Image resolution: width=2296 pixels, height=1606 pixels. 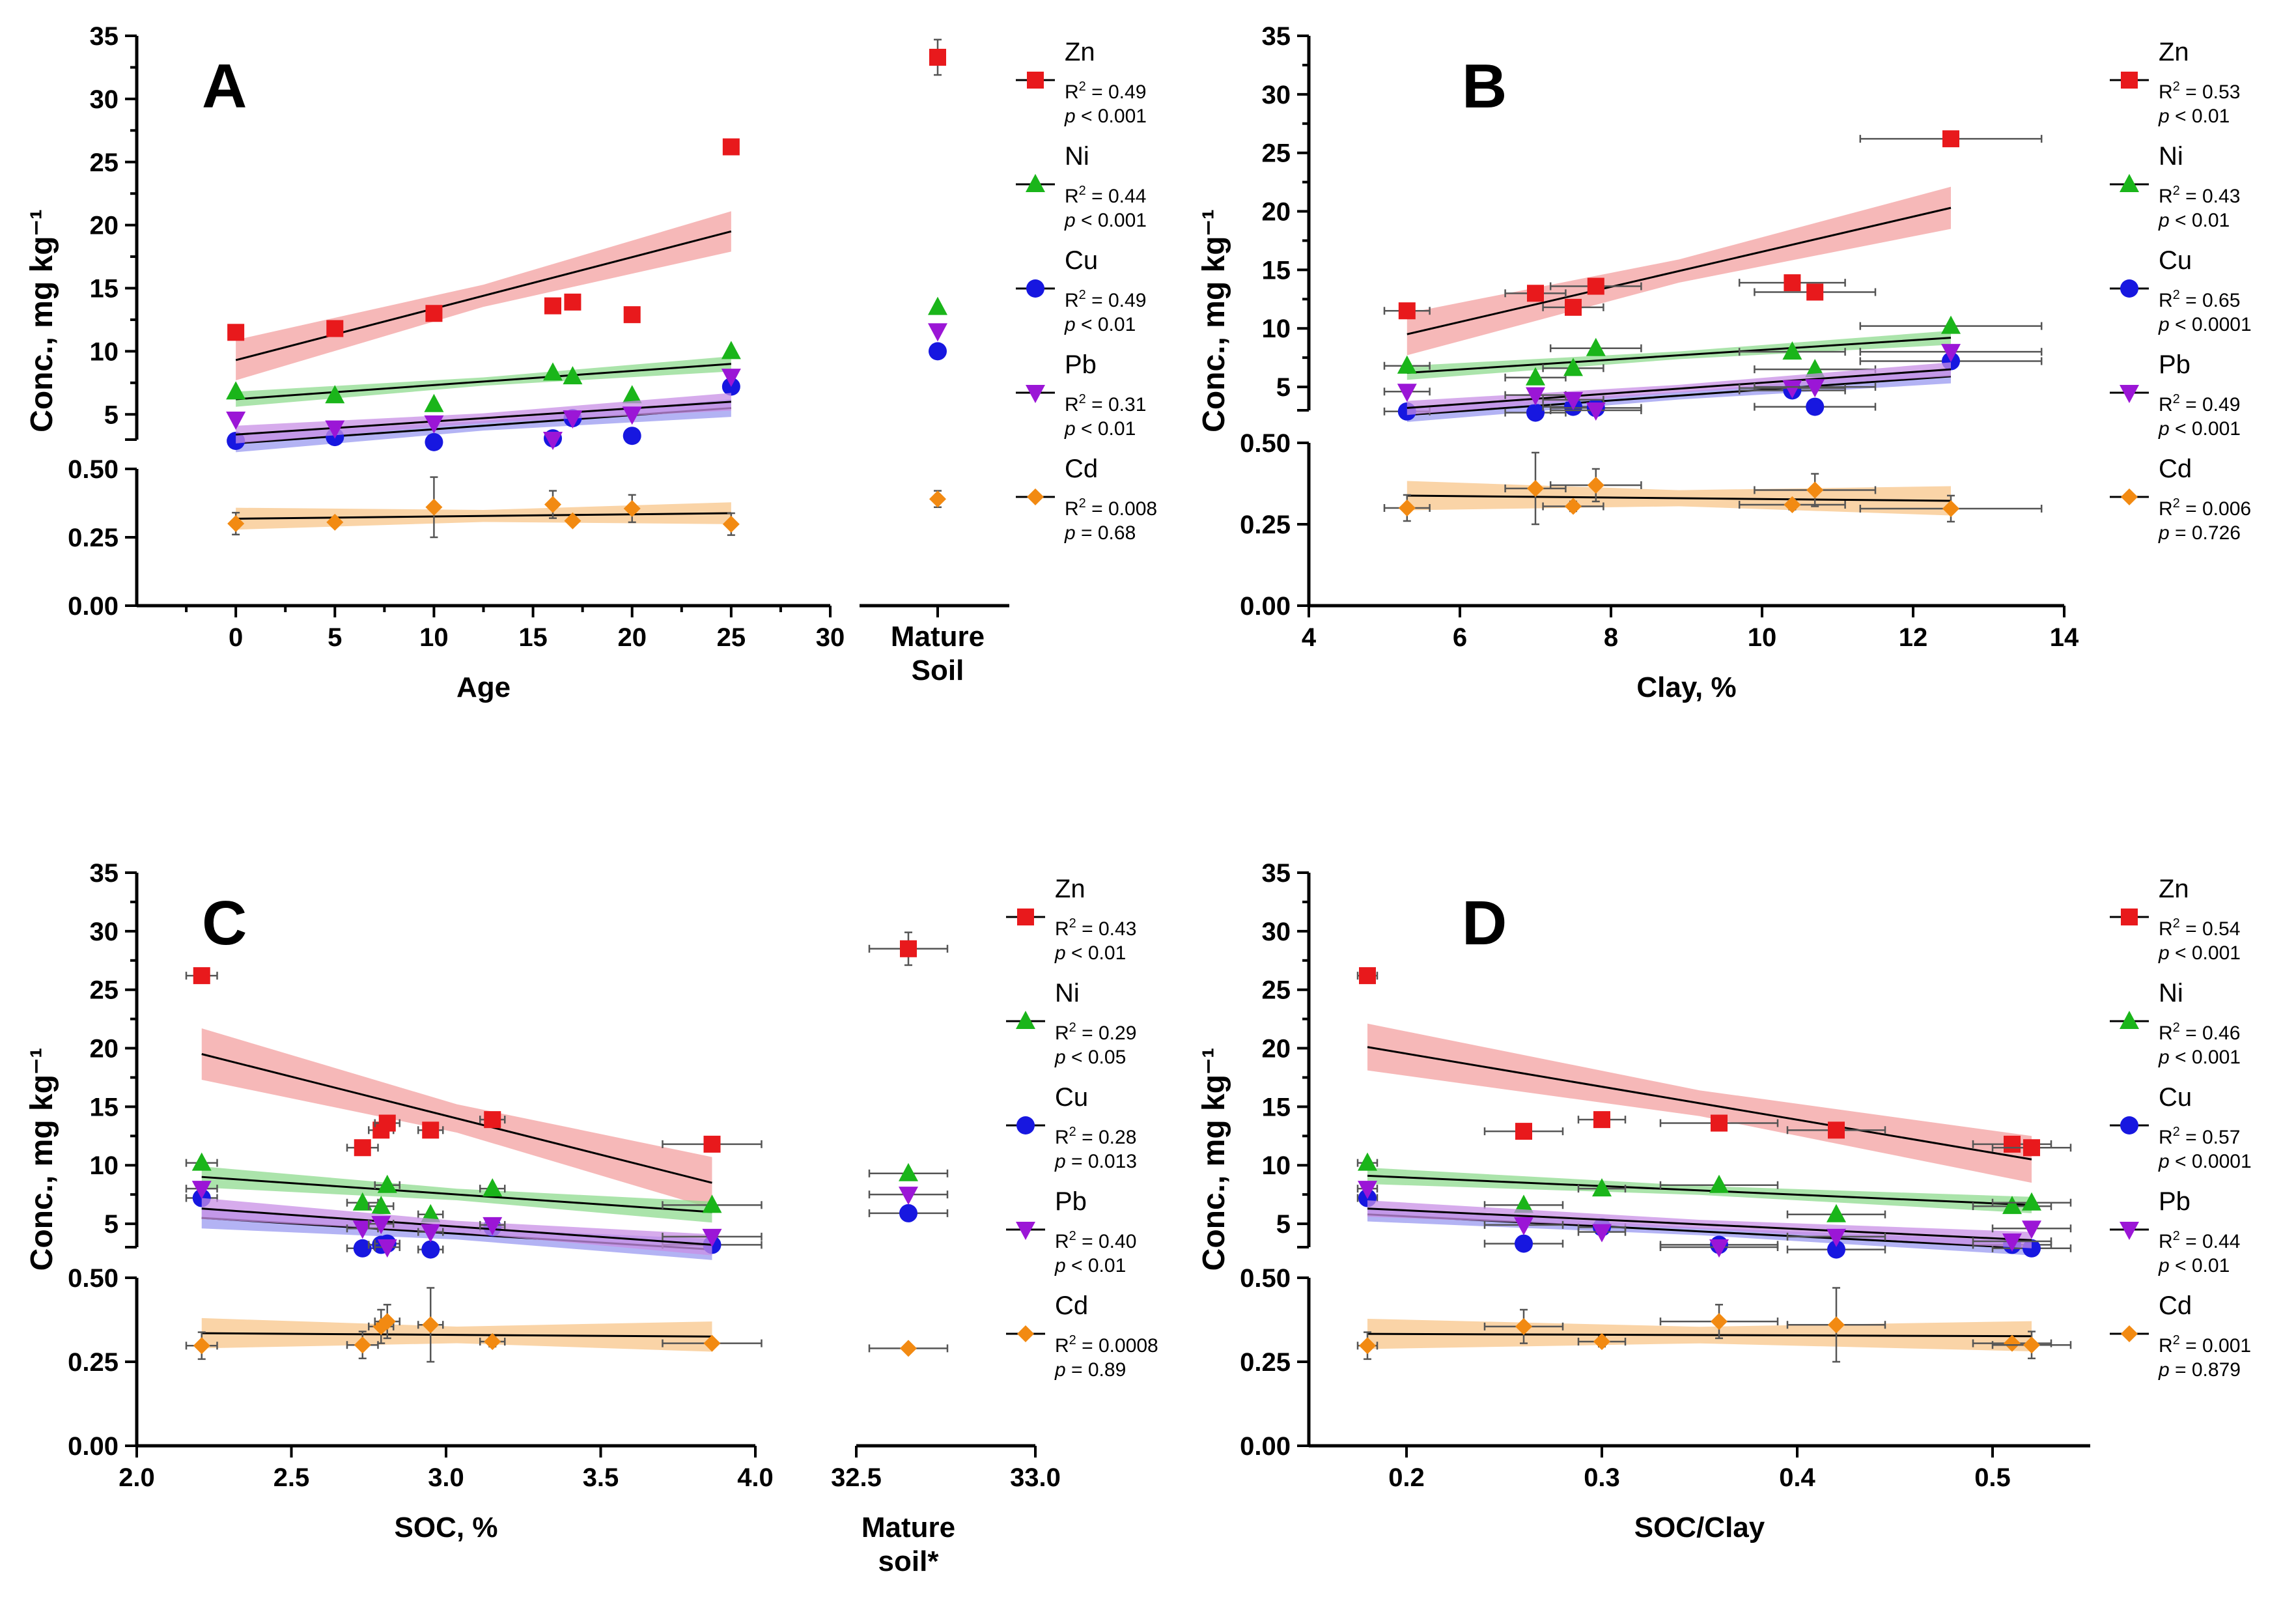 What do you see at coordinates (2200, 953) in the screenshot?
I see `legend-p-value: p < 0.001` at bounding box center [2200, 953].